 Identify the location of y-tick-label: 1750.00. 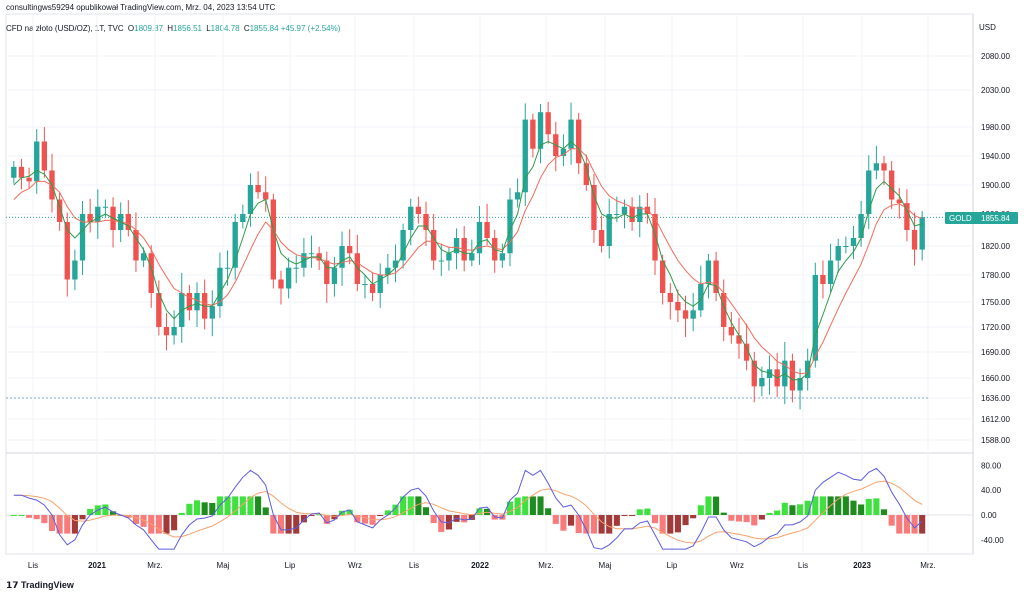
(995, 302).